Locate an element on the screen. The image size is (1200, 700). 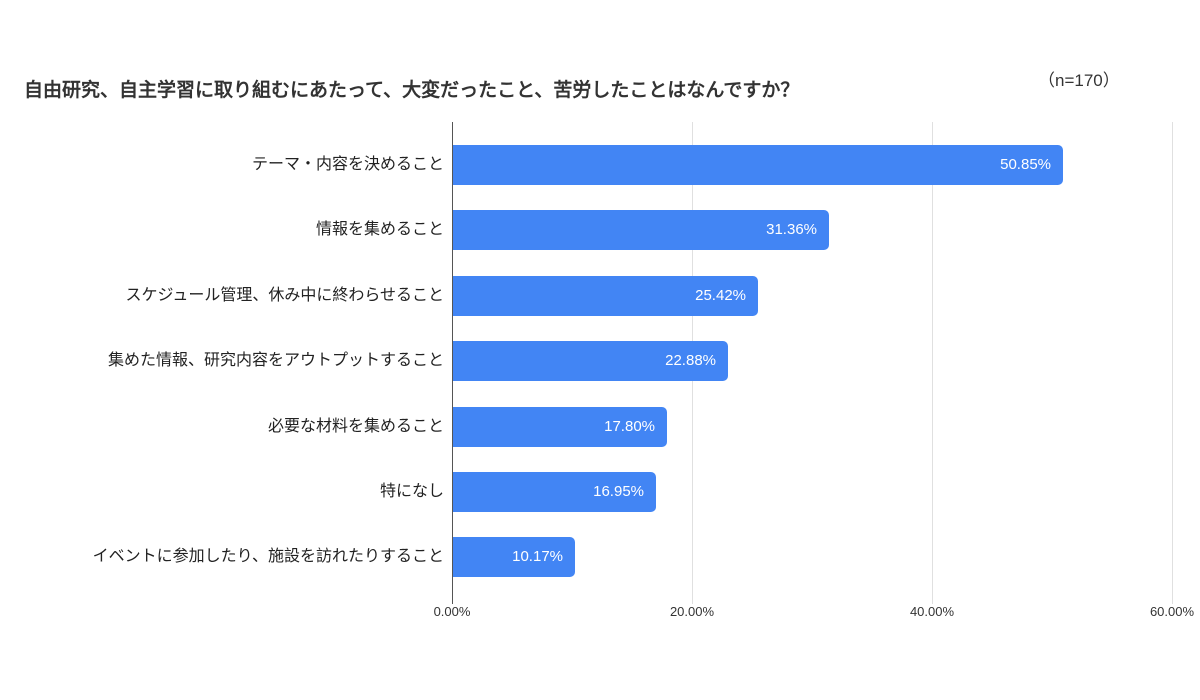
bar-value-label: 10.17% is located at coordinates (537, 556).